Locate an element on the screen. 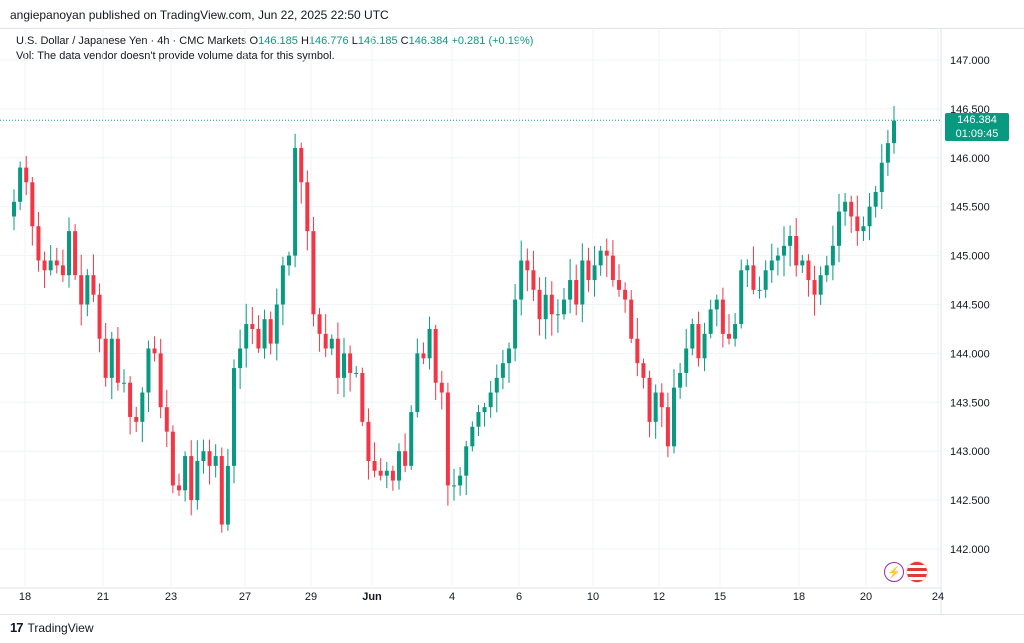 This screenshot has width=1024, height=643. tradingview-brand: 17 TradingView is located at coordinates (52, 627).